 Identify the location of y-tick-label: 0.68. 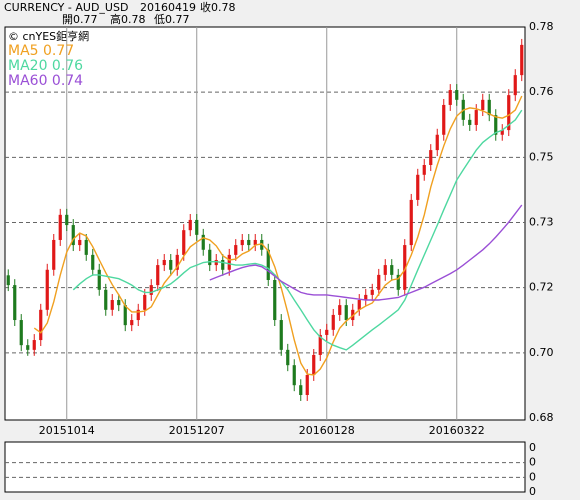
(541, 417).